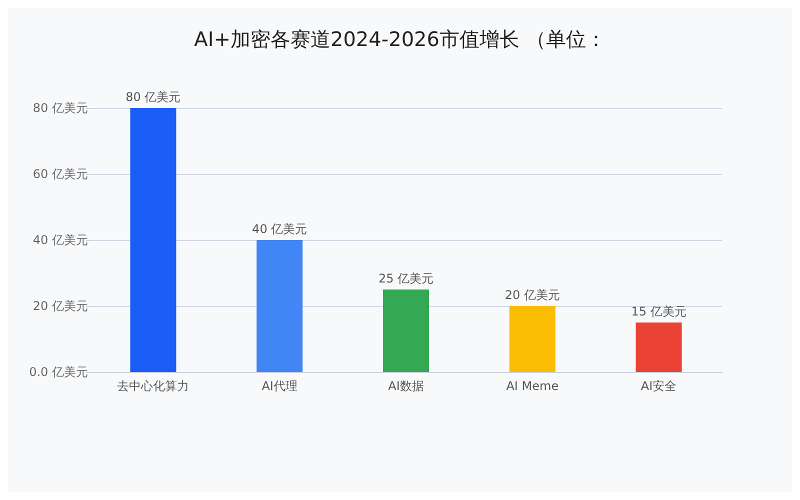 The height and width of the screenshot is (500, 800). What do you see at coordinates (60, 108) in the screenshot?
I see `y-tick-label: 80 亿美元` at bounding box center [60, 108].